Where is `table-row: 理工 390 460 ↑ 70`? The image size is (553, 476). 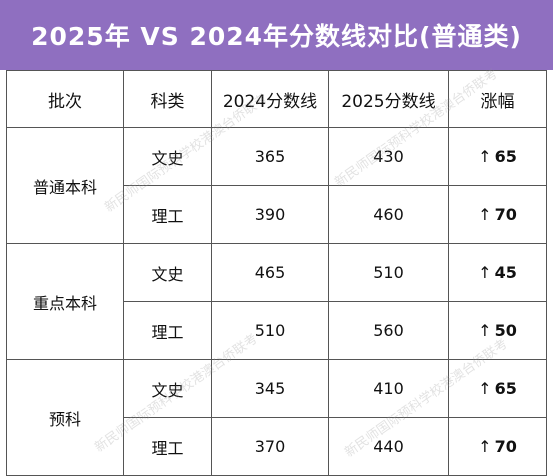 table-row: 理工 390 460 ↑ 70 is located at coordinates (277, 214).